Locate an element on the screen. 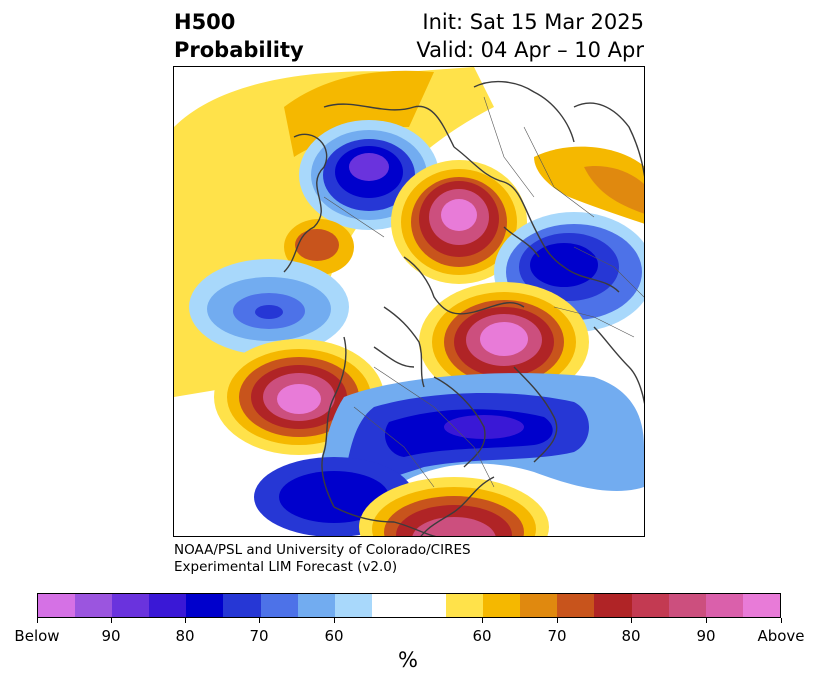  map-title: H500 Probability is located at coordinates (239, 36).